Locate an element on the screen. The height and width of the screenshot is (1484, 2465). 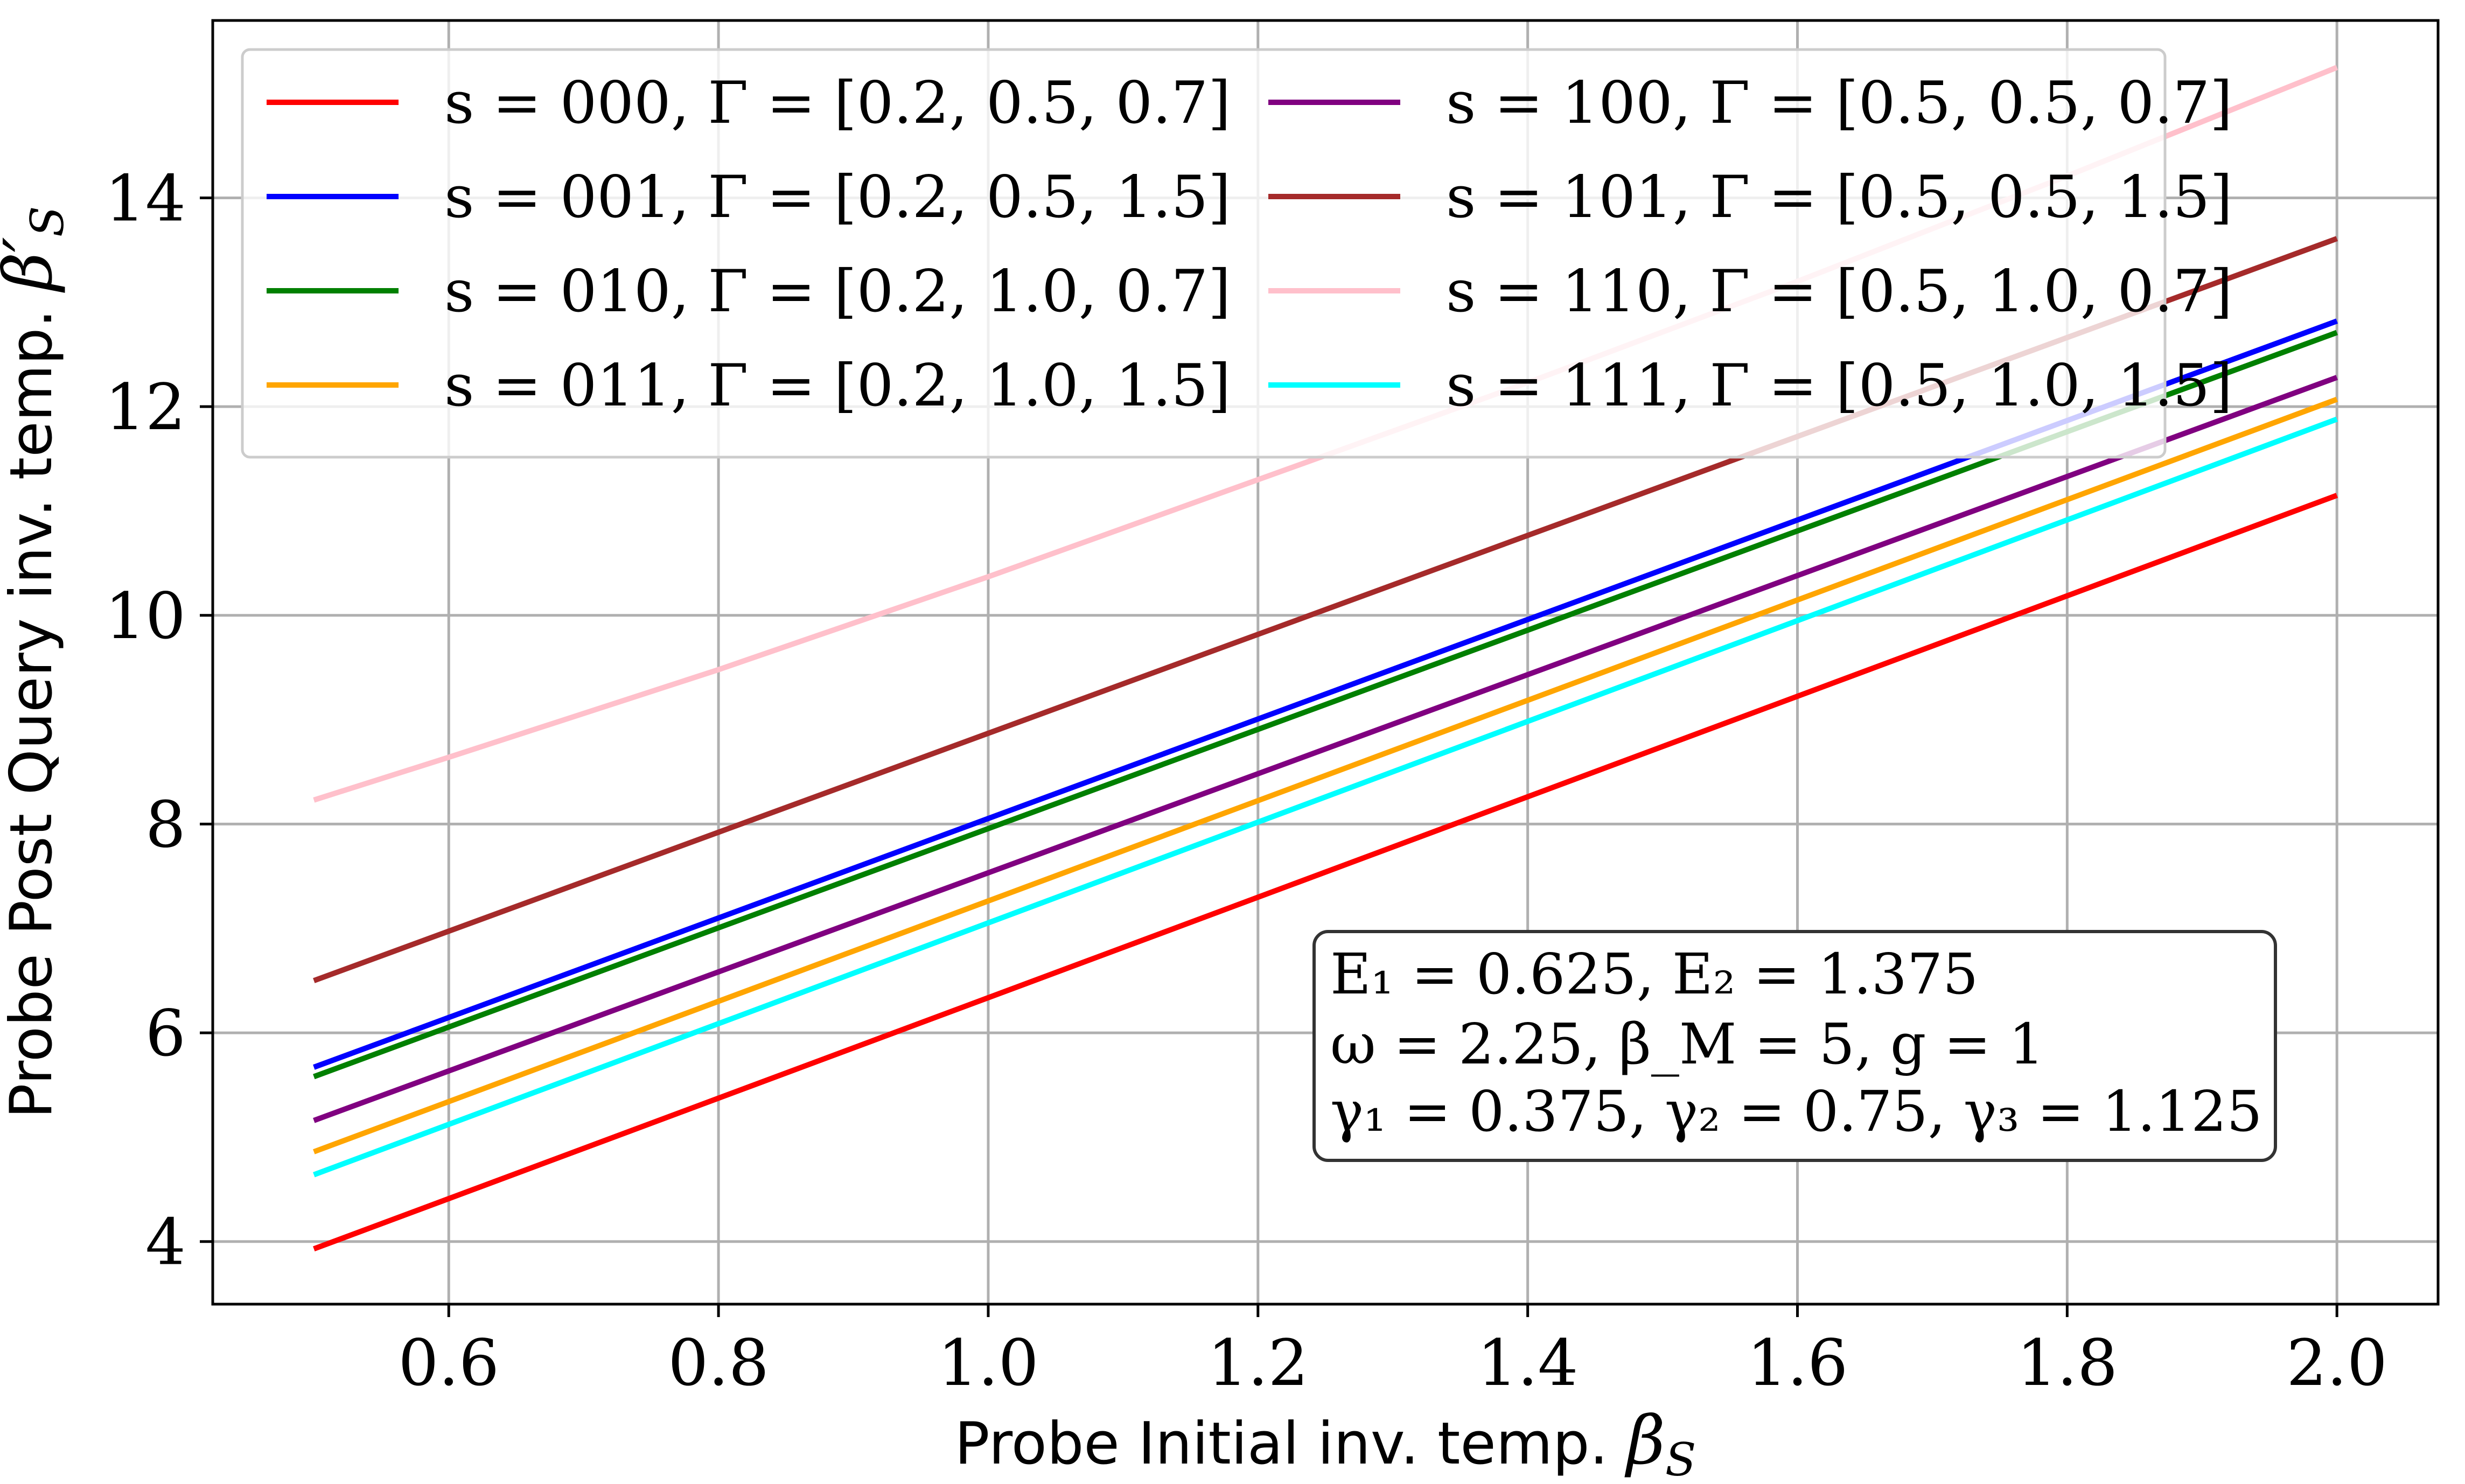
annotation-line-energies: E₁ = 0.625, E₂ = 1.375 is located at coordinates (1654, 974).